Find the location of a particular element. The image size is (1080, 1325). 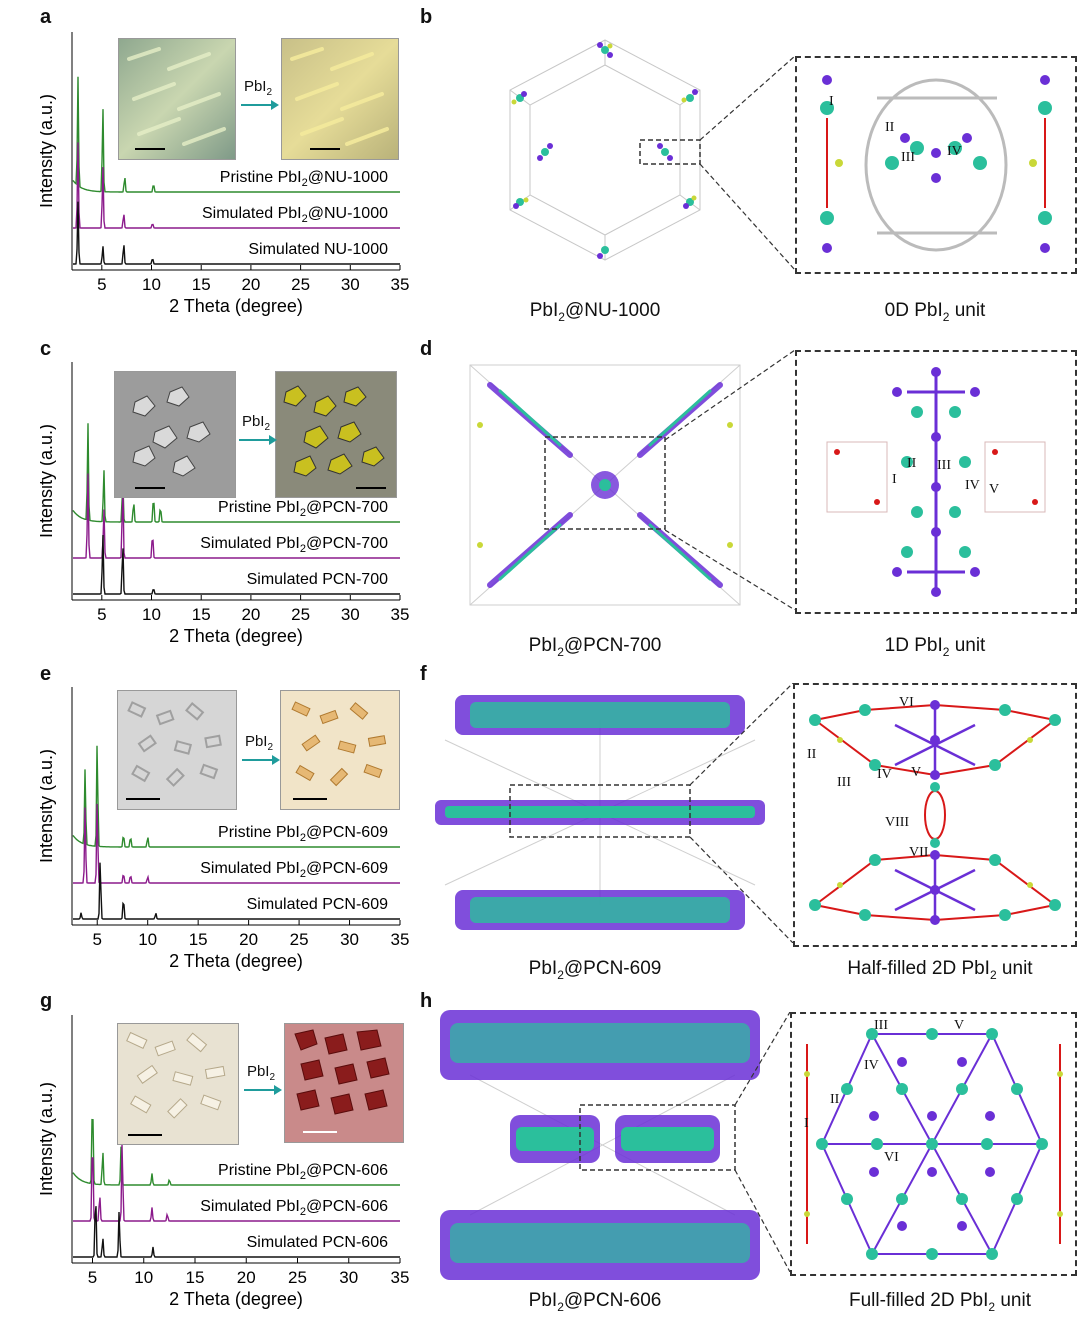

x-tick-label: 30 is located at coordinates (350, 284).